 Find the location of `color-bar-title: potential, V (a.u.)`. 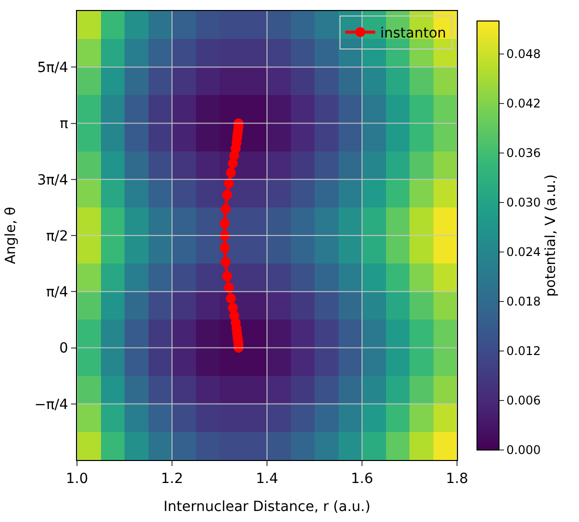

color-bar-title: potential, V (a.u.) is located at coordinates (550, 235).